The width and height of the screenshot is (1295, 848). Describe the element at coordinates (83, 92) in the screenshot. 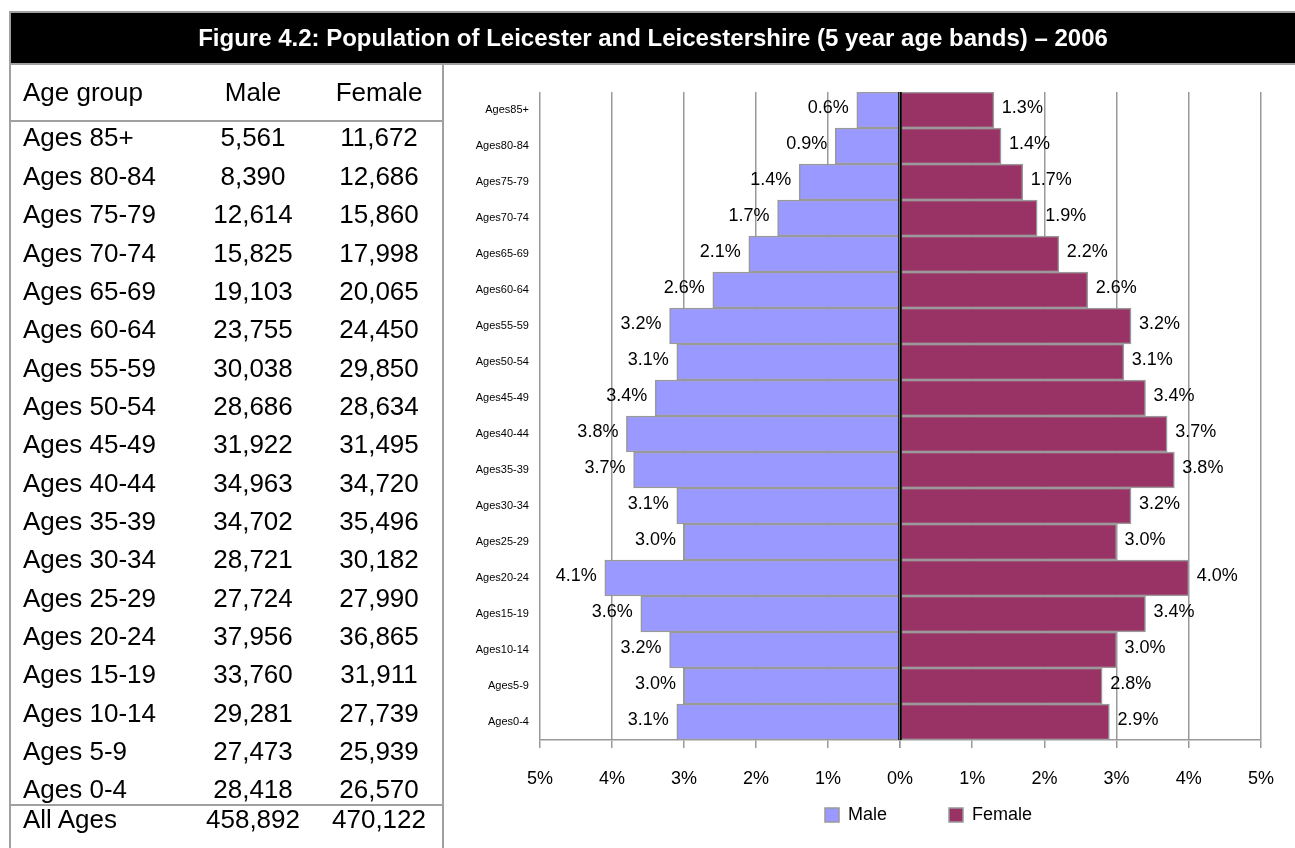

I see `text: Age group` at that location.